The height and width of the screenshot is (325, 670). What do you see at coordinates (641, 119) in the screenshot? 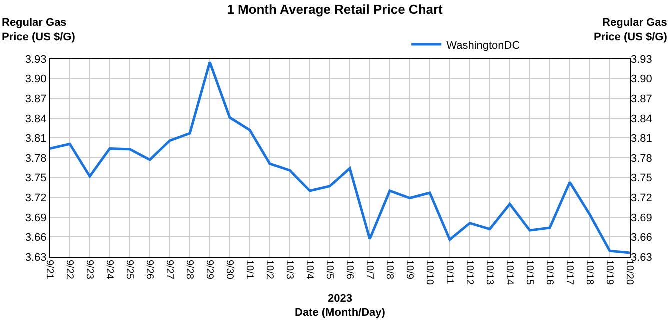
I see `y2-tick-label: 3.84` at bounding box center [641, 119].